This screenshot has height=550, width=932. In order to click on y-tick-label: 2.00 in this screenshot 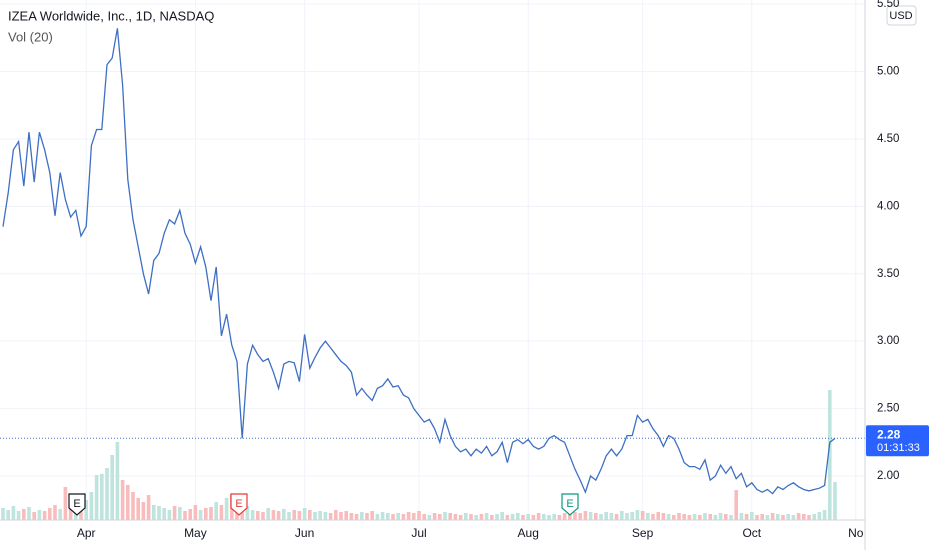, I will do `click(888, 476)`.